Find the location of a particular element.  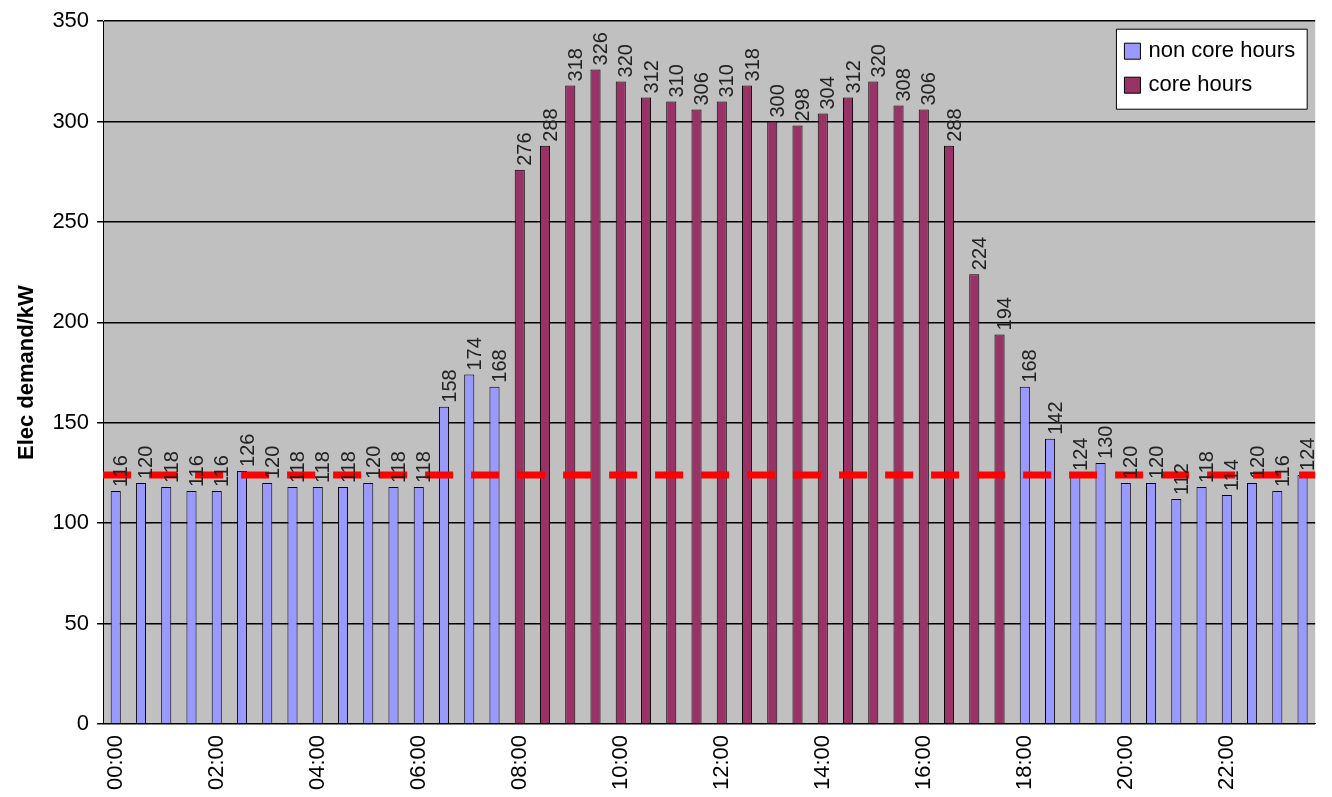

data-label: 276 is located at coordinates (524, 149).